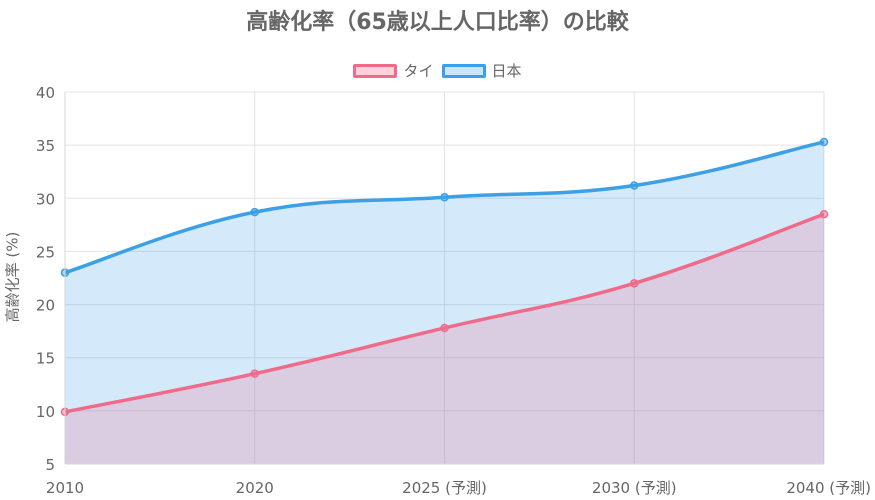  I want to click on legend-swatch-japan, so click(463, 70).